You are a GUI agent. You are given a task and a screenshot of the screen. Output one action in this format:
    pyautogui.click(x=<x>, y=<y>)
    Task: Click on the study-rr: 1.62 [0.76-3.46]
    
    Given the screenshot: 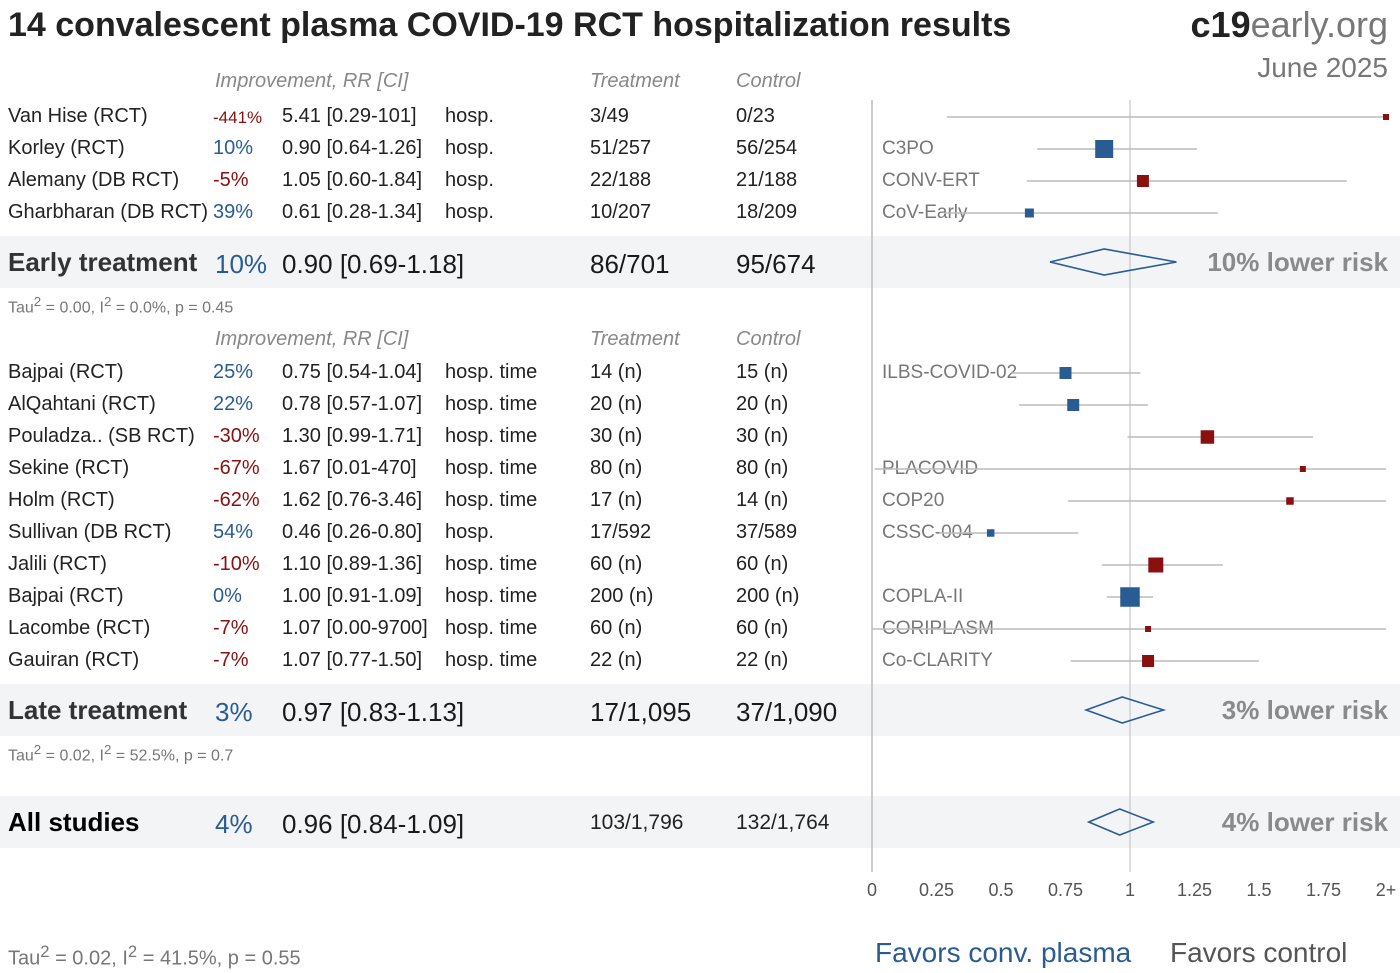 What is the action you would take?
    pyautogui.click(x=352, y=500)
    